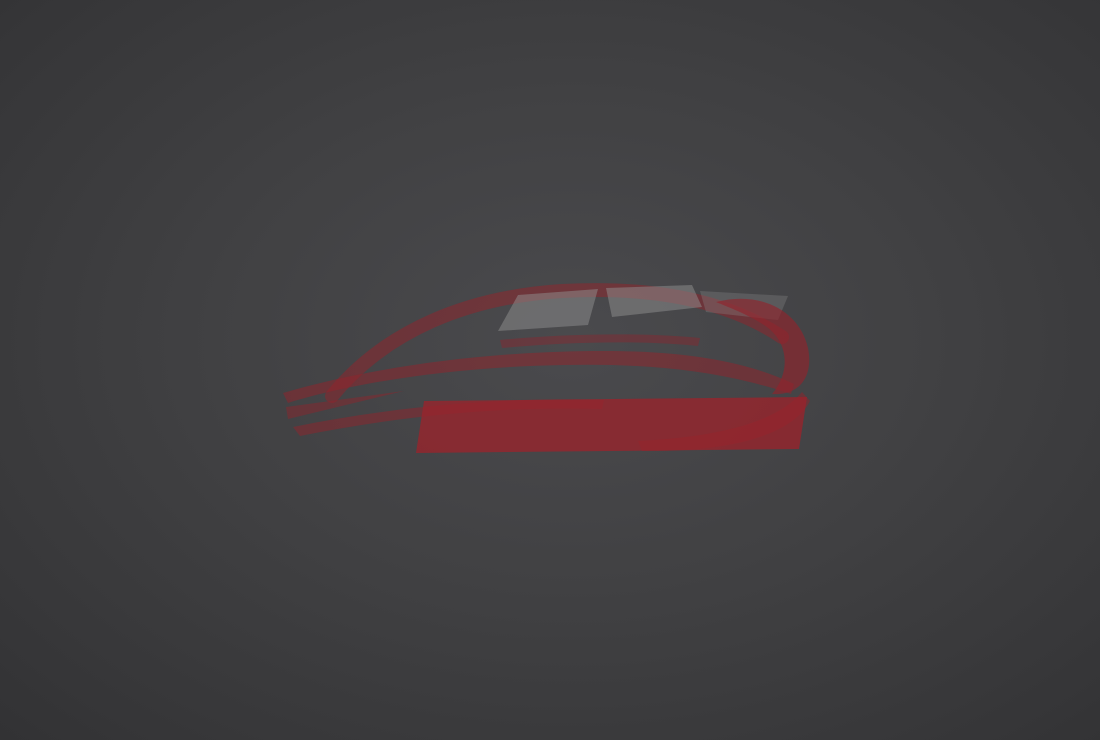  I want to click on car-rear-fender, so click(763, 346).